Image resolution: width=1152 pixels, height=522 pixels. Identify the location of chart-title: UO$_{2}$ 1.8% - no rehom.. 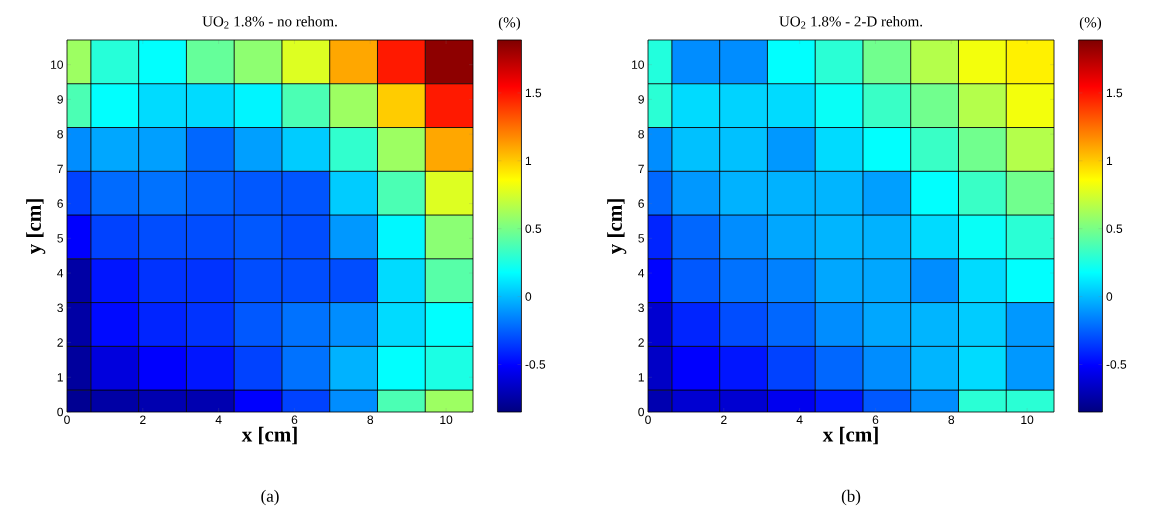
(269, 22).